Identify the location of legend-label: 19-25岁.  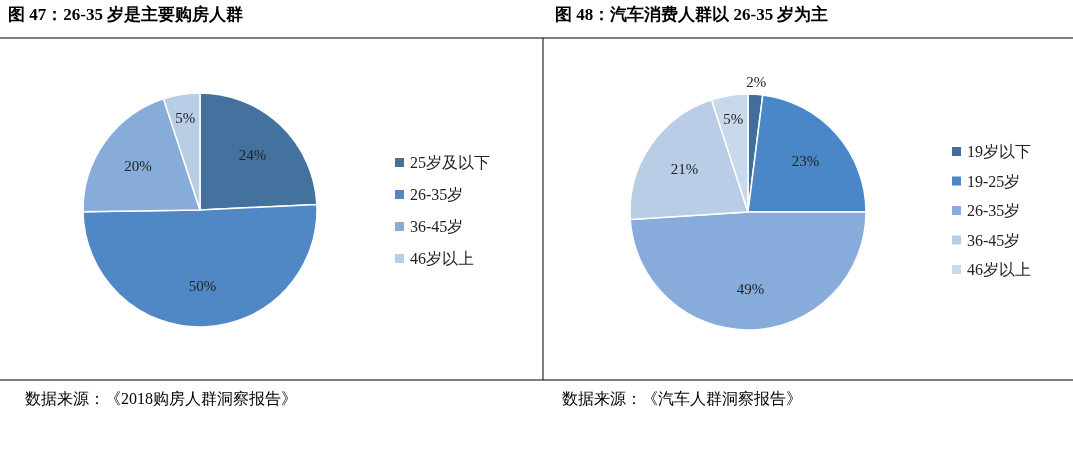
(994, 181).